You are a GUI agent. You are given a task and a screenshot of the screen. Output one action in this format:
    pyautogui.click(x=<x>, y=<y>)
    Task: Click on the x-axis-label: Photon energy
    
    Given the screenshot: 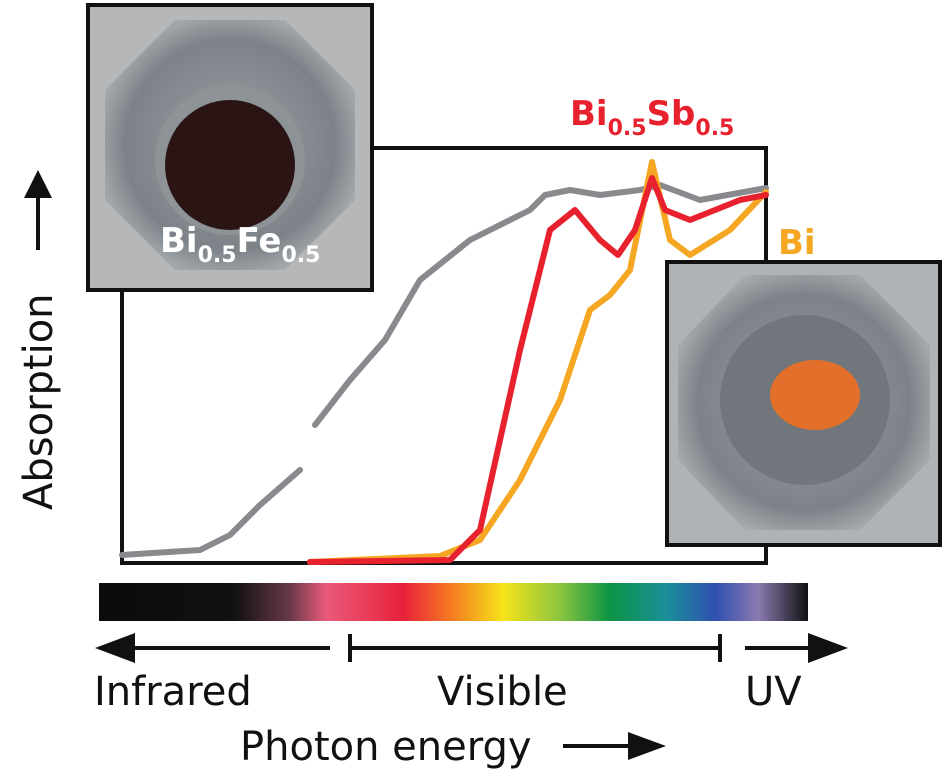 What is the action you would take?
    pyautogui.click(x=386, y=747)
    